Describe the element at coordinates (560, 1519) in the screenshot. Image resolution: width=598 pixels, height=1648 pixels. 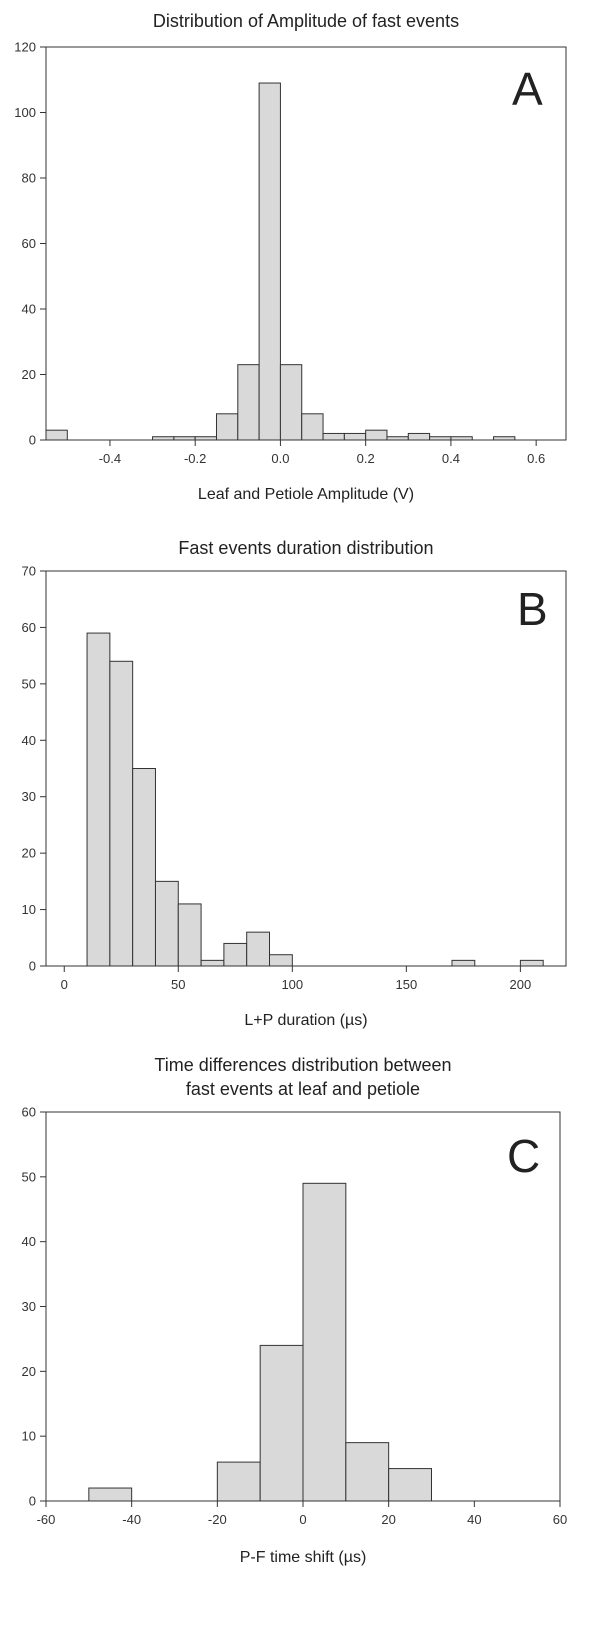
I see `x-tick-label: 60` at that location.